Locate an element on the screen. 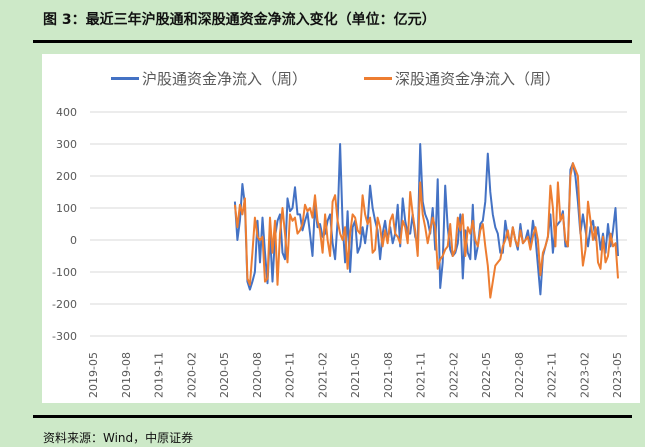  y-tick-label: 200 is located at coordinates (66, 176).